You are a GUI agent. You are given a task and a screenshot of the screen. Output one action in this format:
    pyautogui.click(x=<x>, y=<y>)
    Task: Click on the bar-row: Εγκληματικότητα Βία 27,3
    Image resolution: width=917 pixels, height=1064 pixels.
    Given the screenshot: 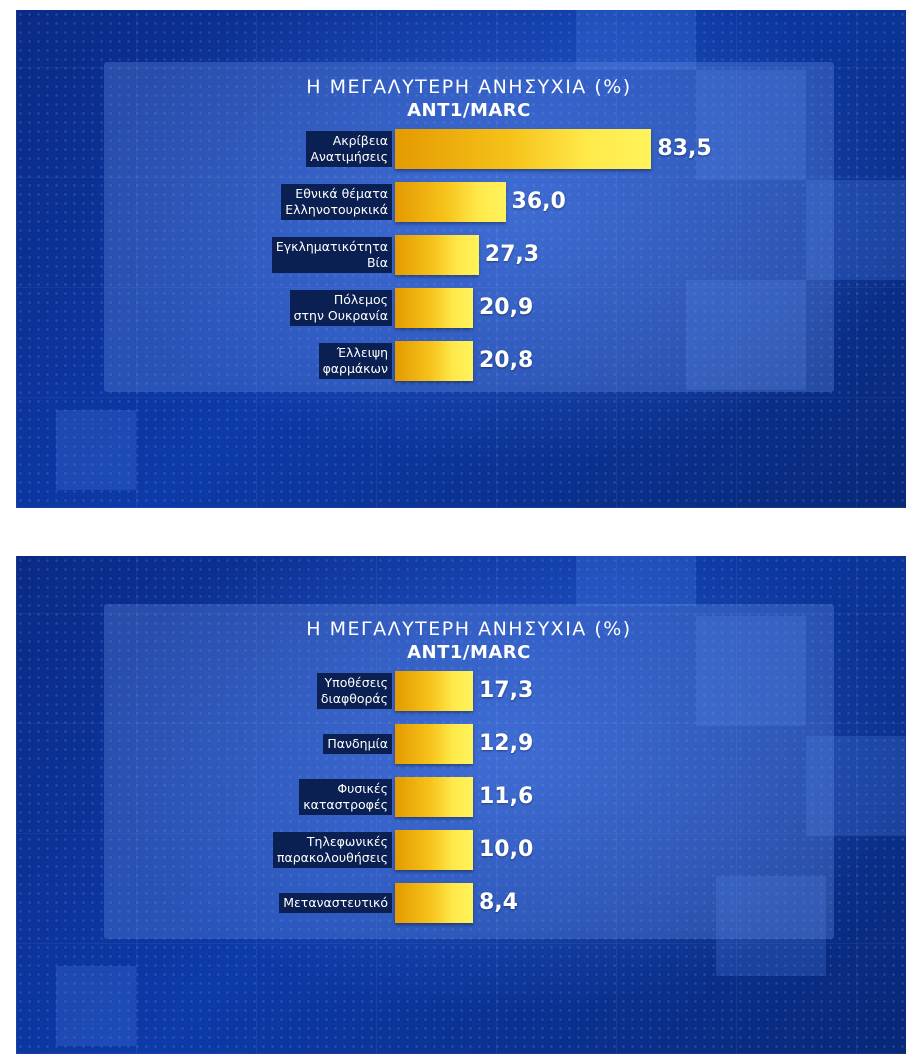 What is the action you would take?
    pyautogui.click(x=469, y=255)
    